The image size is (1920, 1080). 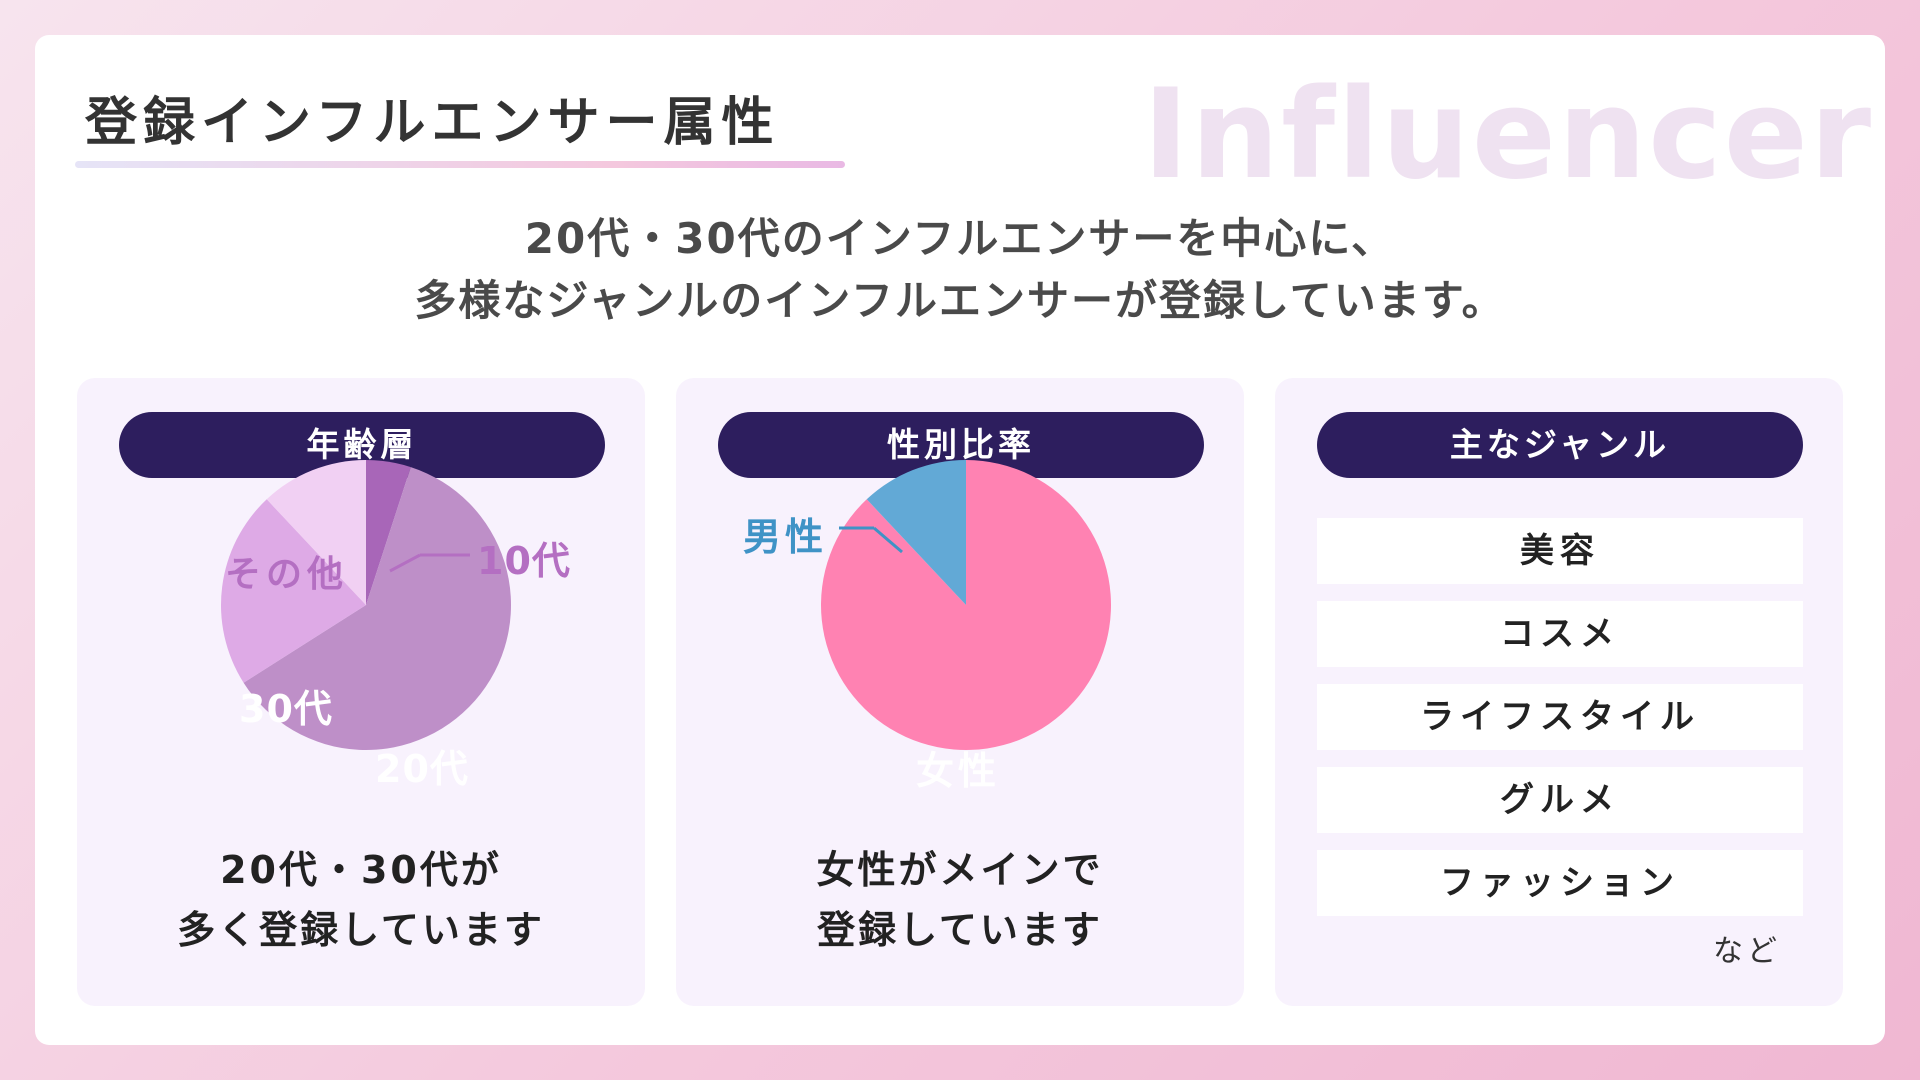 What do you see at coordinates (287, 574) in the screenshot?
I see `age-label-other: その他` at bounding box center [287, 574].